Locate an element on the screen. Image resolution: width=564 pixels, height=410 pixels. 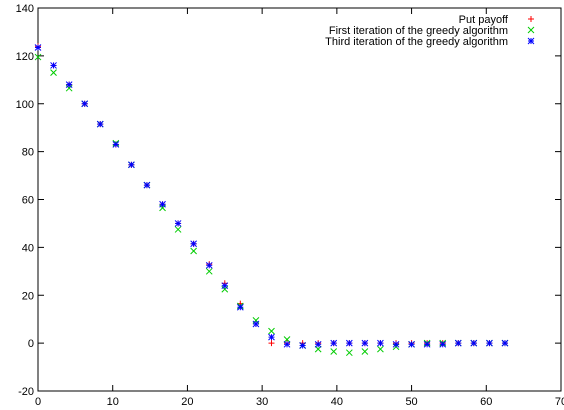
x-tick-label: 30 is located at coordinates (262, 402).